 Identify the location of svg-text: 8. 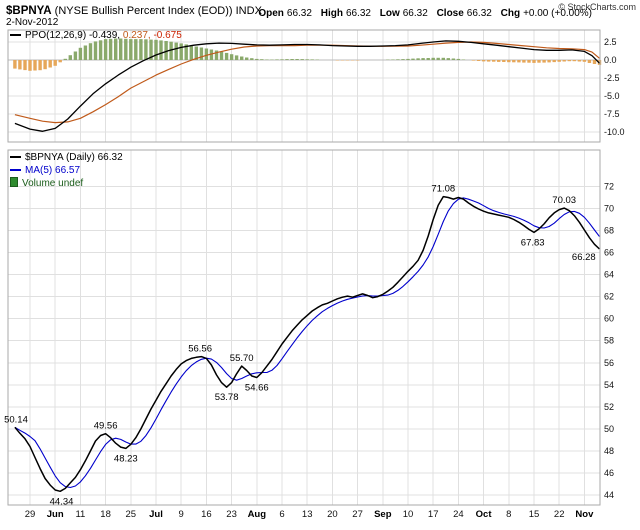
(508, 514).